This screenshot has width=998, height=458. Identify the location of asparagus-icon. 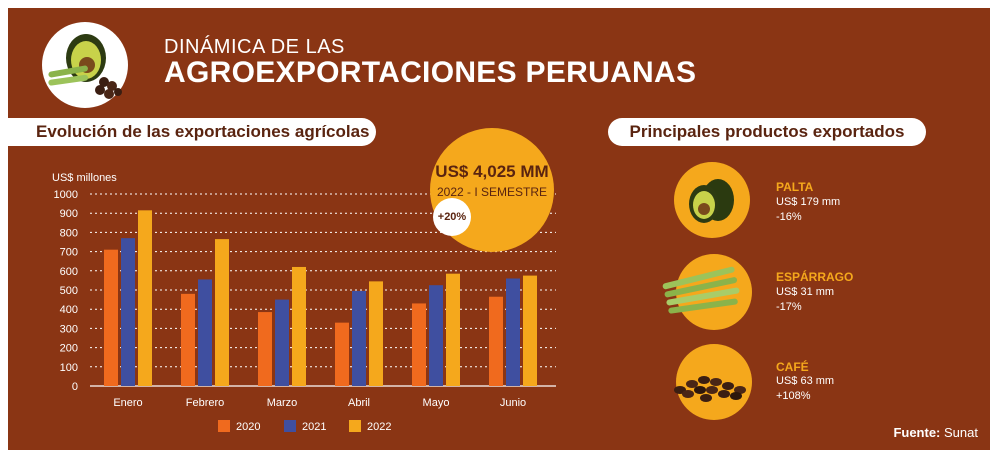
(707, 292).